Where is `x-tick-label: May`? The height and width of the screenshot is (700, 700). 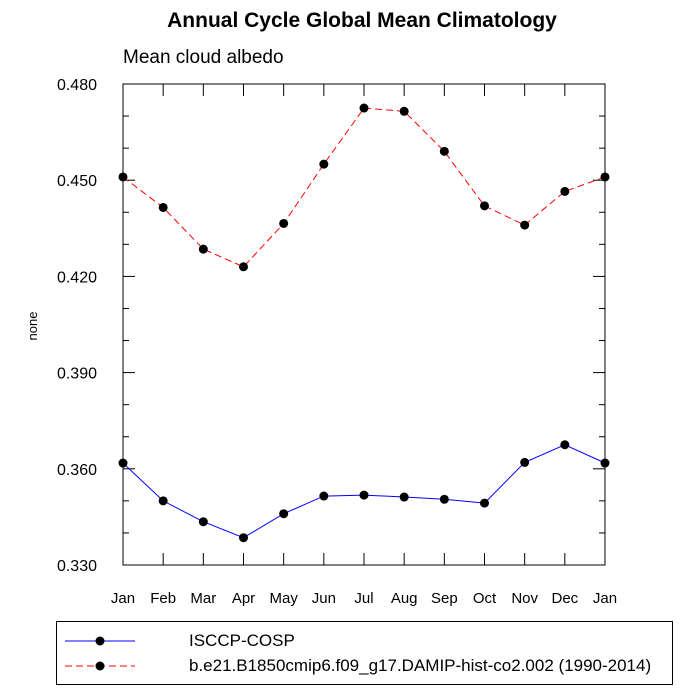 x-tick-label: May is located at coordinates (283, 598).